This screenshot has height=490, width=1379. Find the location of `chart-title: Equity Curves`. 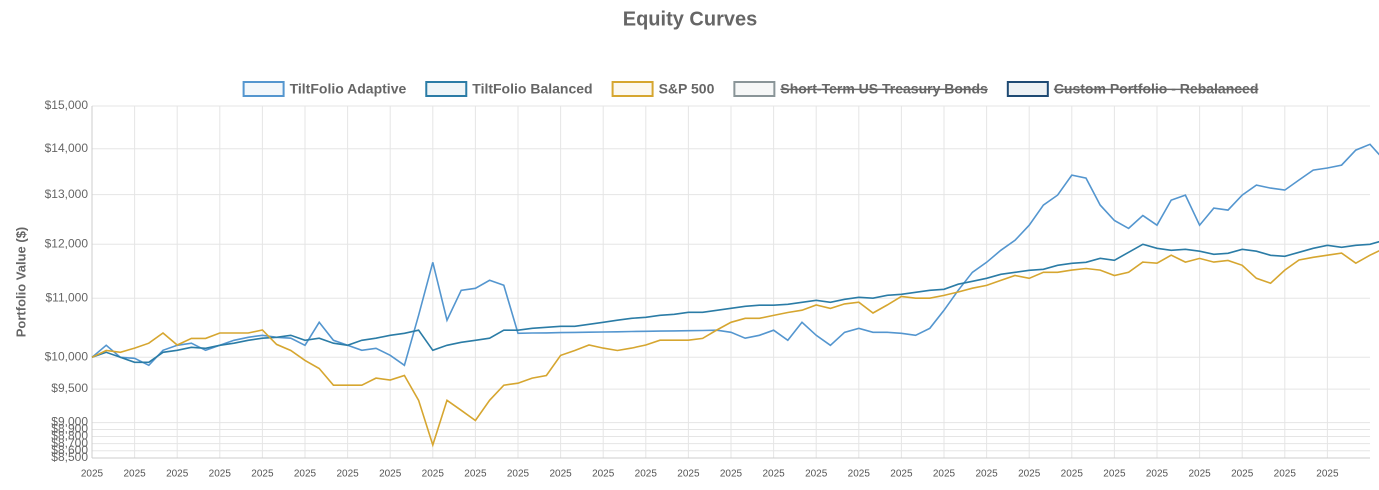

chart-title: Equity Curves is located at coordinates (690, 19).